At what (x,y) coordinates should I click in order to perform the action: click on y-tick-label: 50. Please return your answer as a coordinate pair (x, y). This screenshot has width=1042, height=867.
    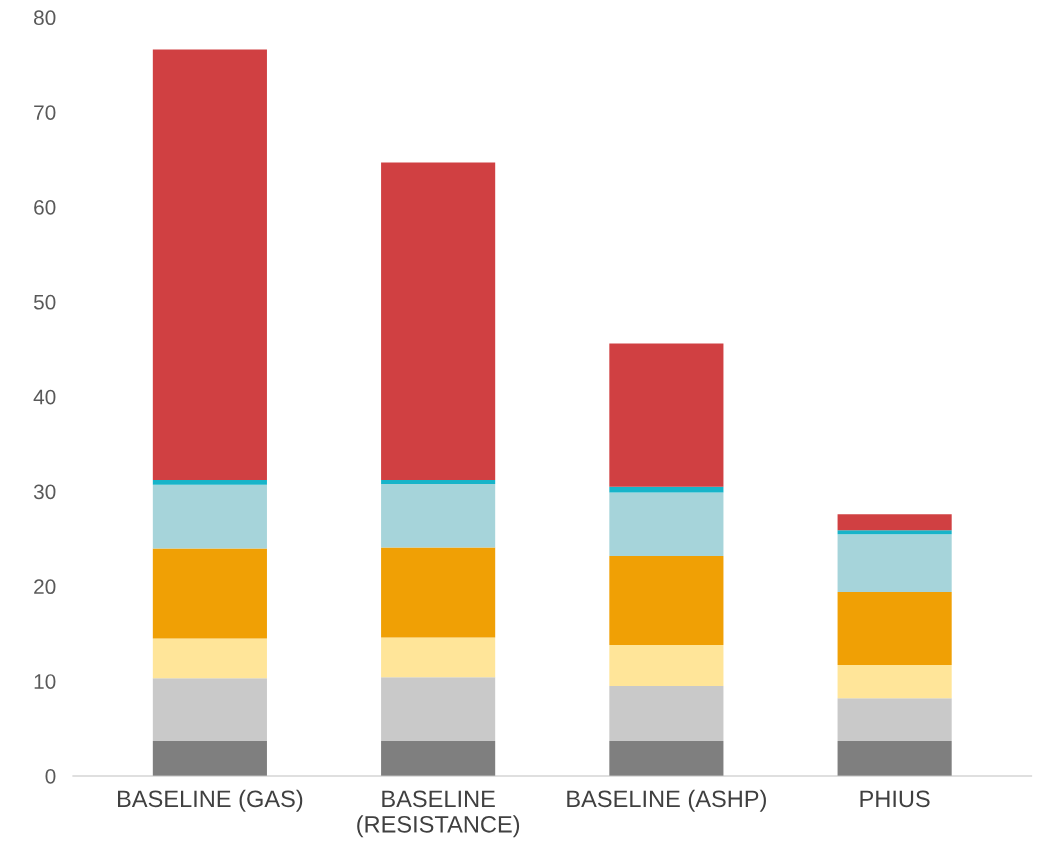
    Looking at the image, I should click on (44, 302).